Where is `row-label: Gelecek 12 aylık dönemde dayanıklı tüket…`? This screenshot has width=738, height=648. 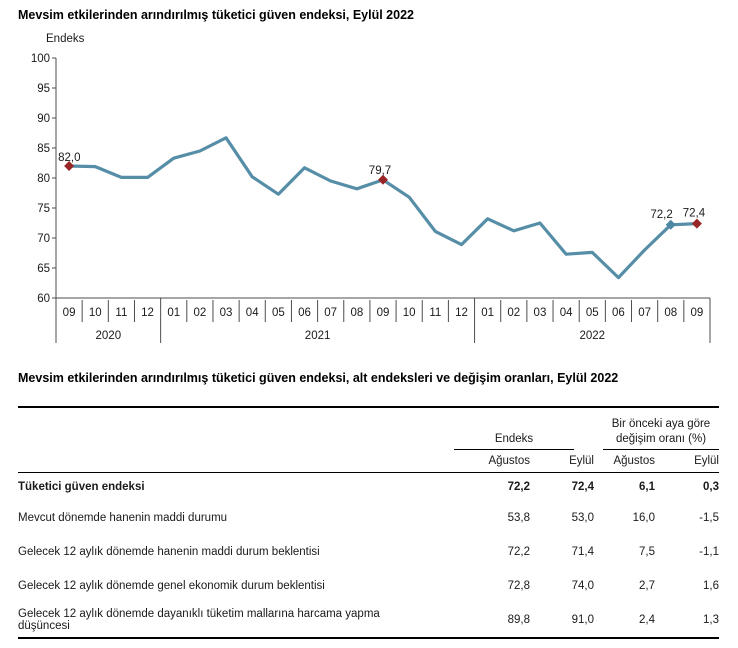 row-label: Gelecek 12 aylık dönemde dayanıklı tüket… is located at coordinates (199, 620).